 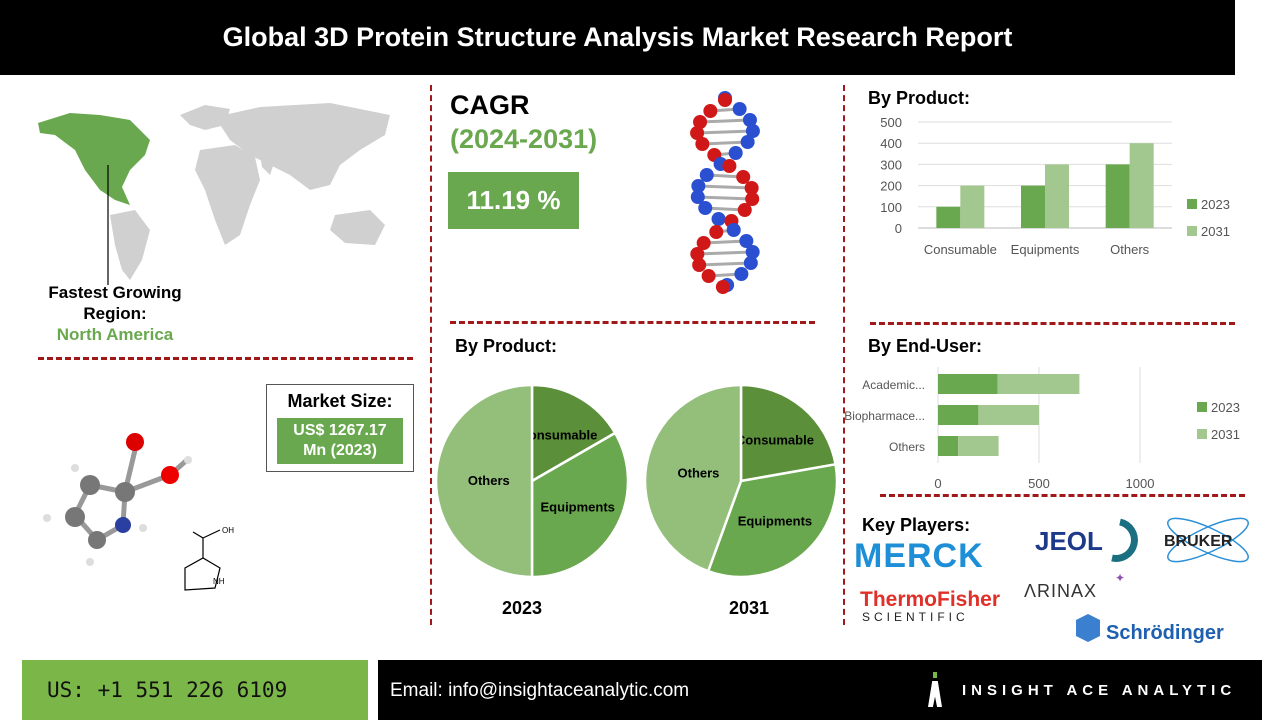 What do you see at coordinates (228, 530) in the screenshot?
I see `oh-label: OH` at bounding box center [228, 530].